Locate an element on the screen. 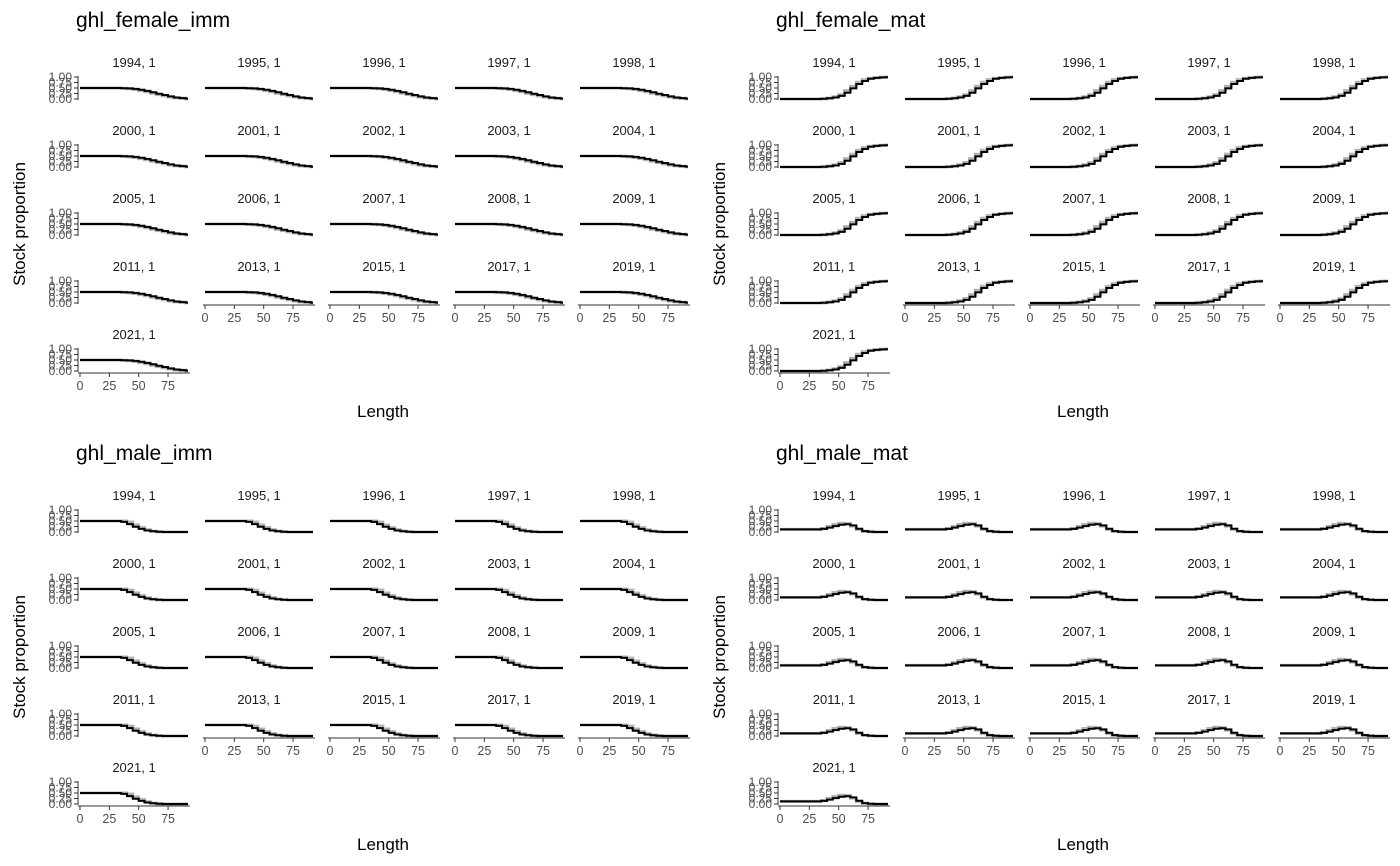 Image resolution: width=1400 pixels, height=866 pixels. facet-panel: 2021, 1 0.000.250.500.751.00 0 25 50 75 is located at coordinates (119, 793).